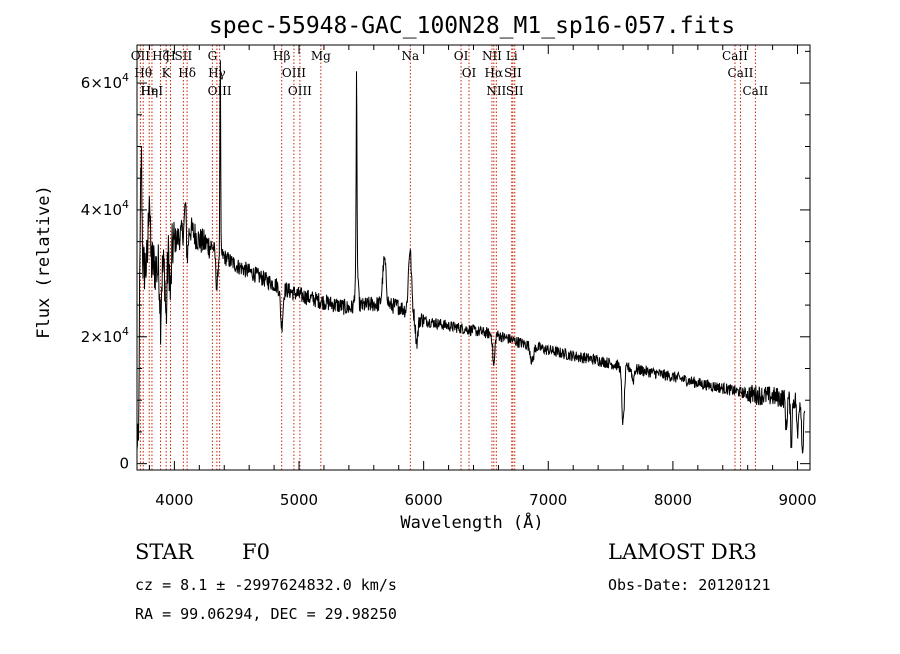  Describe the element at coordinates (266, 585) in the screenshot. I see `redshift-text: cz = 8.1 ± -2997624832.0 km/s` at that location.